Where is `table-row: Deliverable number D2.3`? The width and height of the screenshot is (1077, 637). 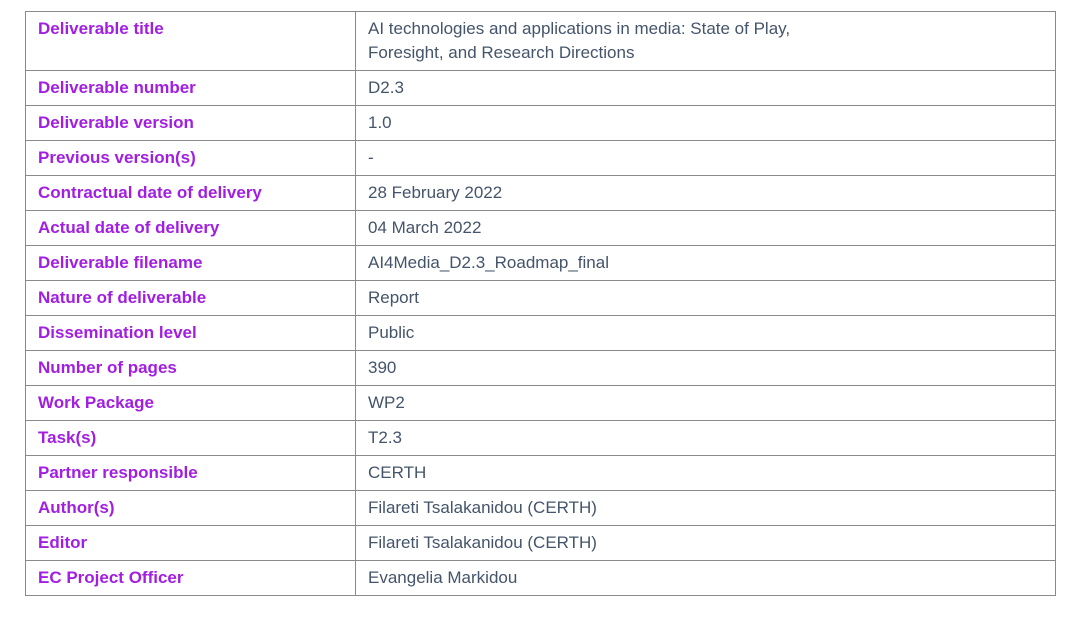 table-row: Deliverable number D2.3 is located at coordinates (540, 88).